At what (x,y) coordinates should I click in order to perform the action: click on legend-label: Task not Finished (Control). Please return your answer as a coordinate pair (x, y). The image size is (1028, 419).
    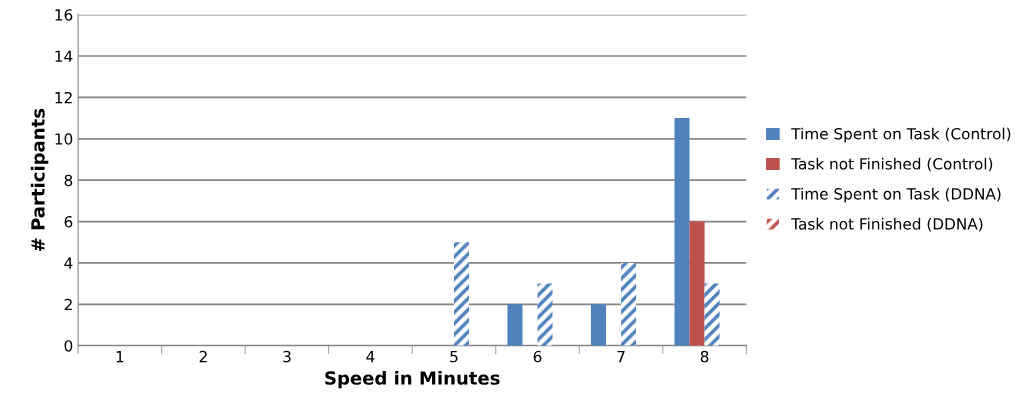
    Looking at the image, I should click on (892, 164).